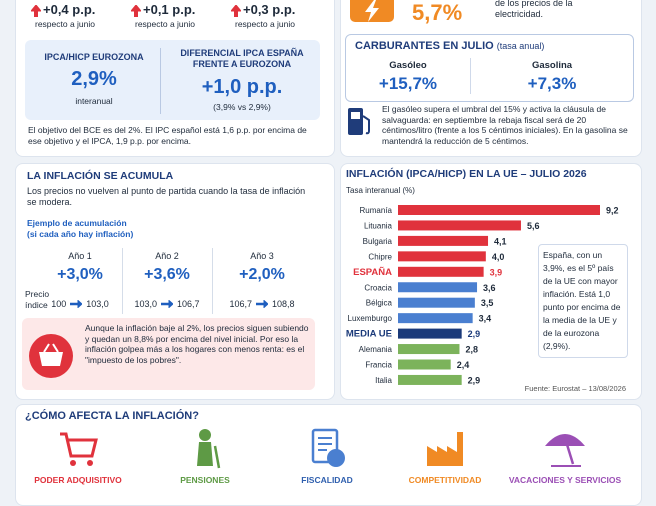 The height and width of the screenshot is (506, 656). I want to click on energy-card, so click(491, 78).